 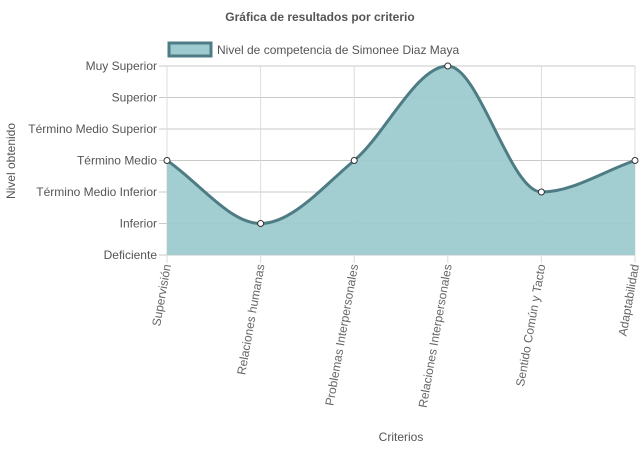 I want to click on y-tick-label: Deficiente, so click(x=131, y=255).